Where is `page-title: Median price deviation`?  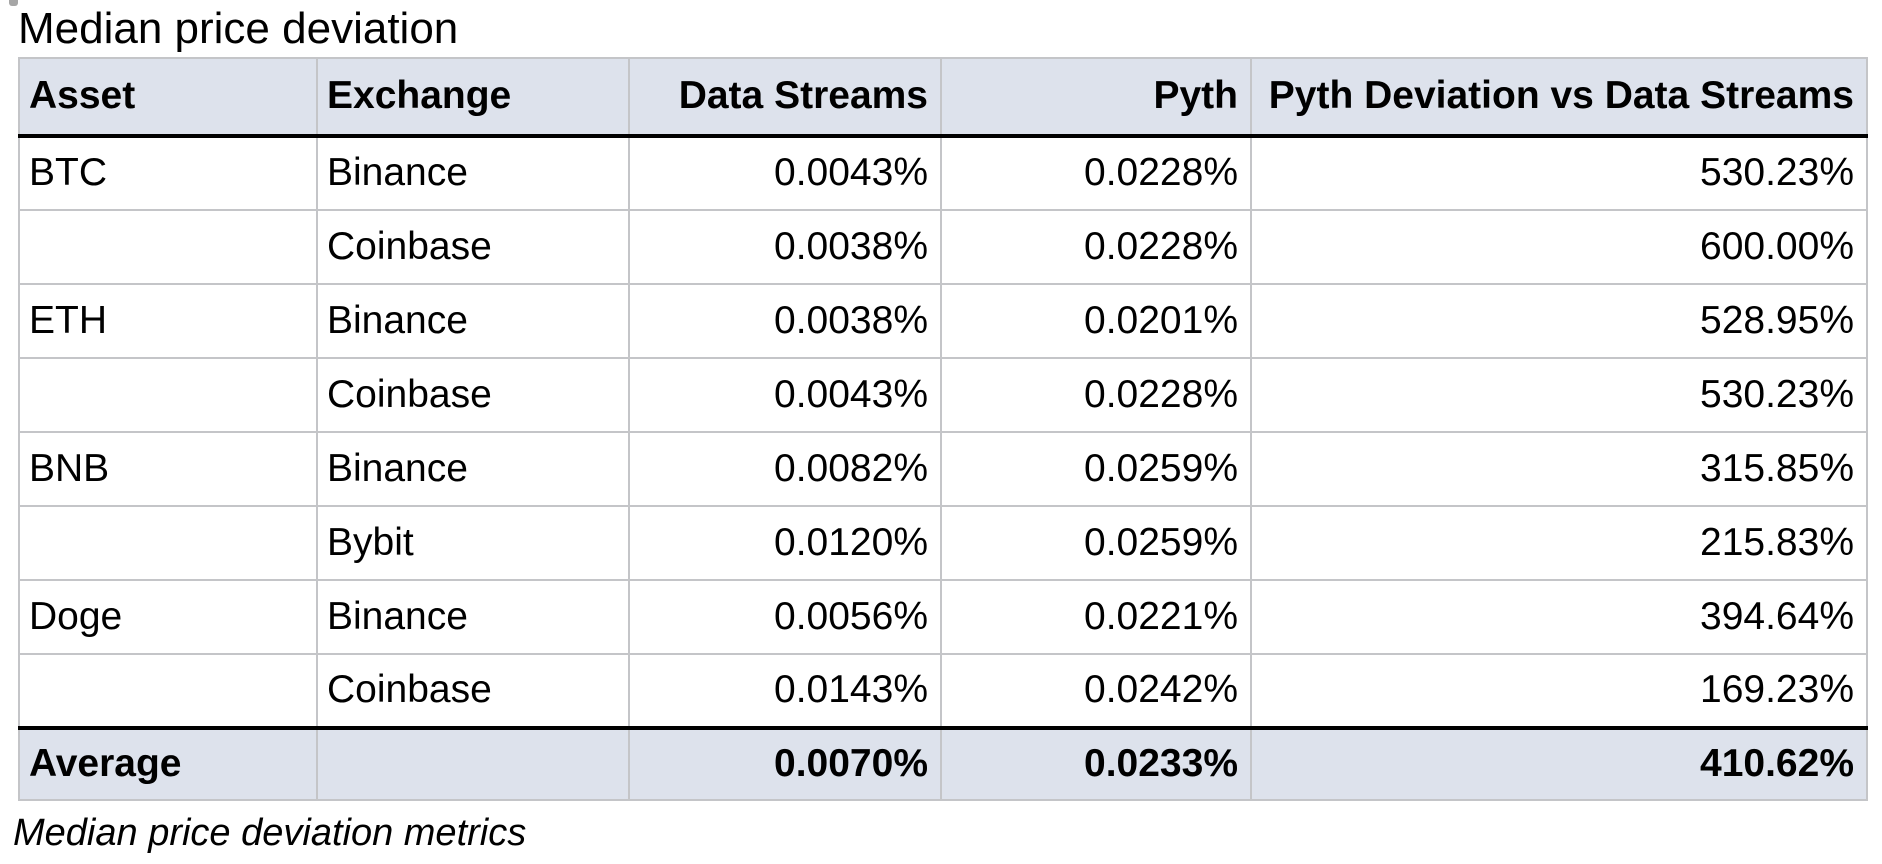
page-title: Median price deviation is located at coordinates (238, 28).